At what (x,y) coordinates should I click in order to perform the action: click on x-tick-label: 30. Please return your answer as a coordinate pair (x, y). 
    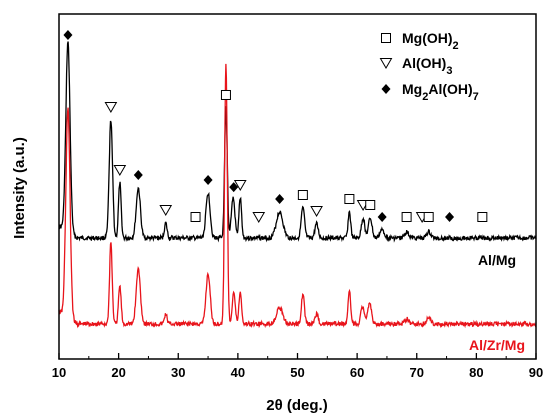
    Looking at the image, I should click on (178, 372).